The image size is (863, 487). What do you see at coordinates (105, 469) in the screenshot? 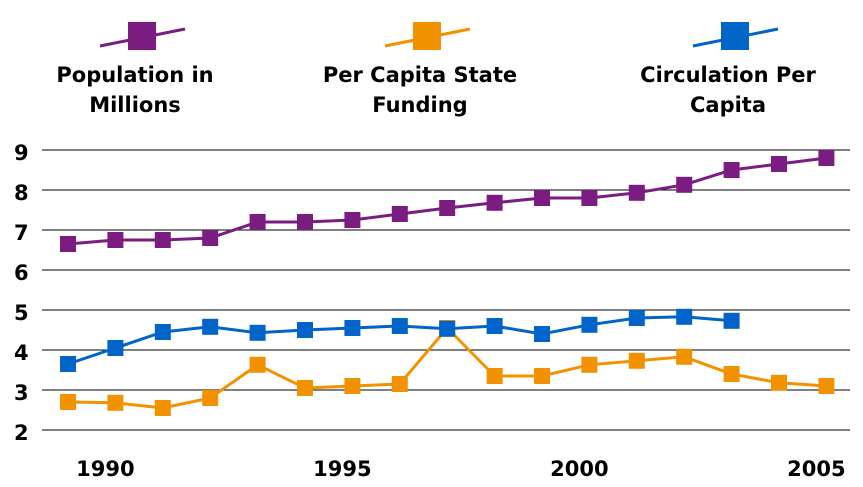
I see `x-tick-label: 1990` at bounding box center [105, 469].